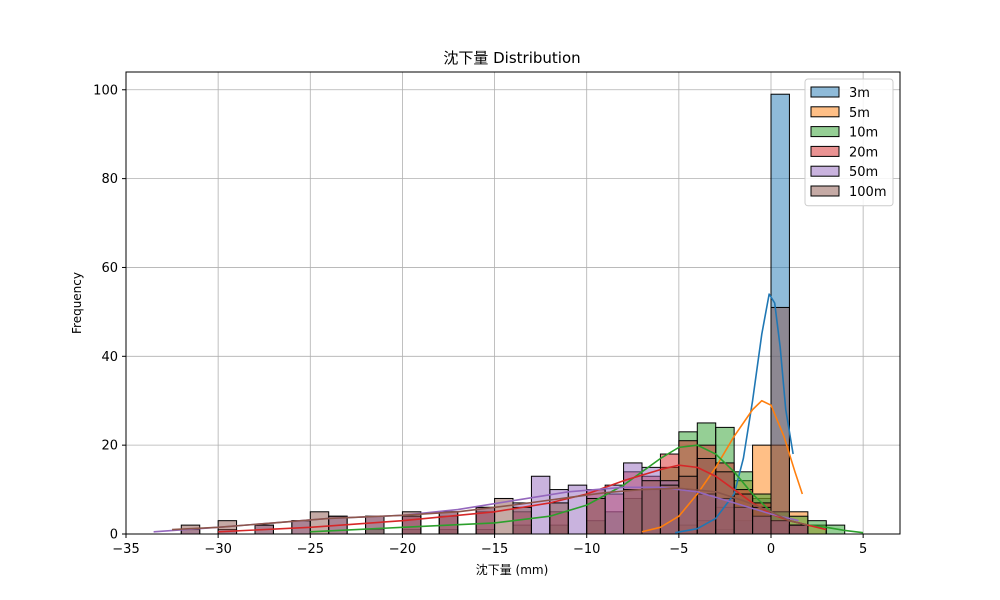 This screenshot has width=1000, height=600. I want to click on x-tick-label: −20, so click(402, 549).